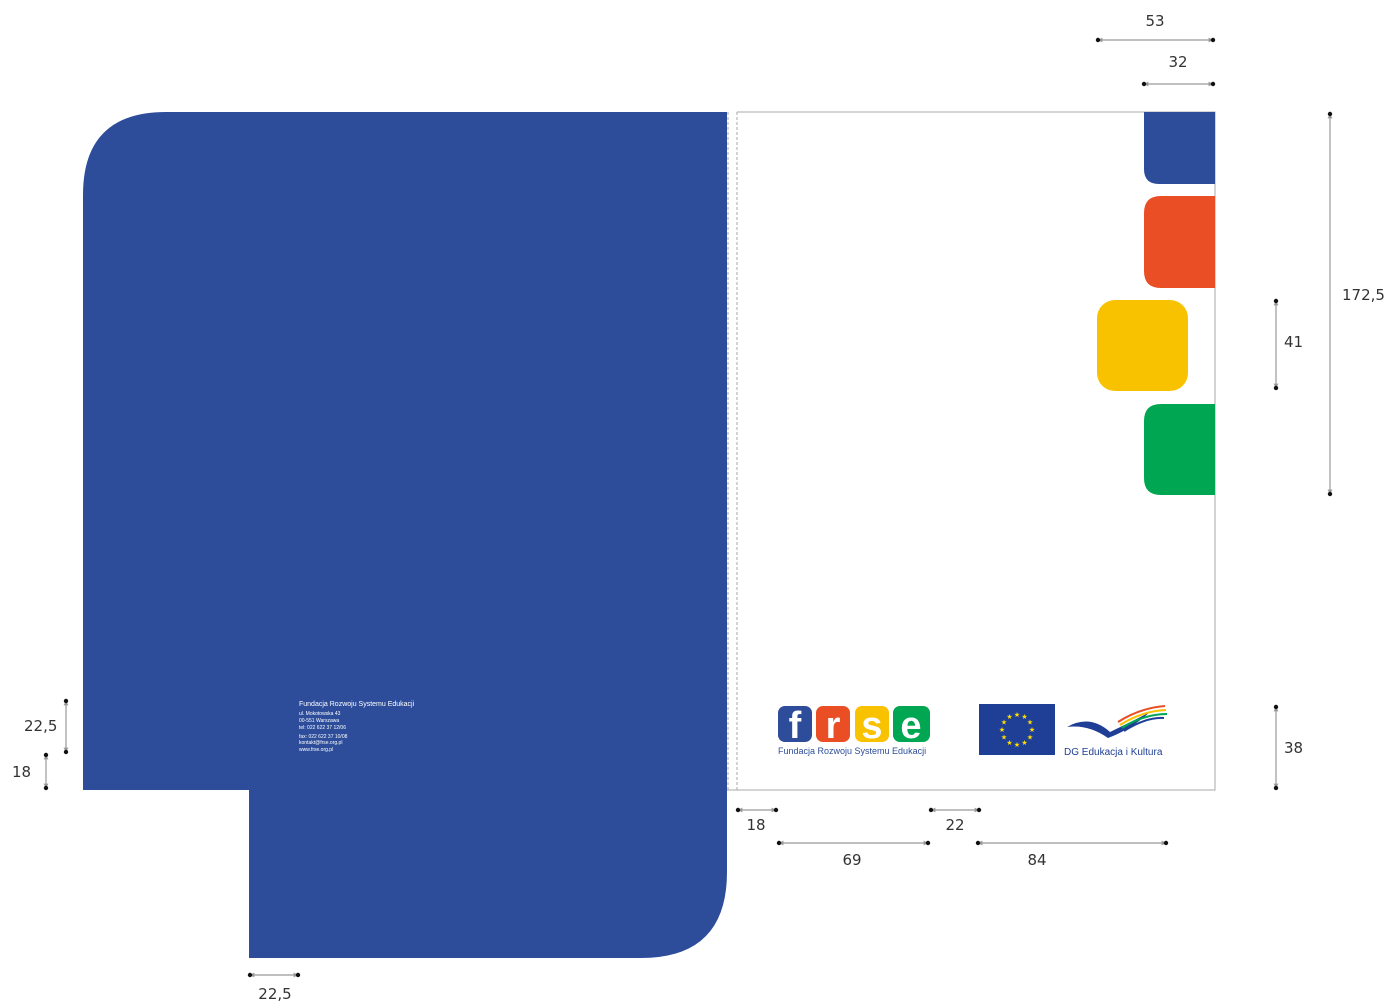  Describe the element at coordinates (316, 750) in the screenshot. I see `address-web: www.frse.org.pl` at that location.